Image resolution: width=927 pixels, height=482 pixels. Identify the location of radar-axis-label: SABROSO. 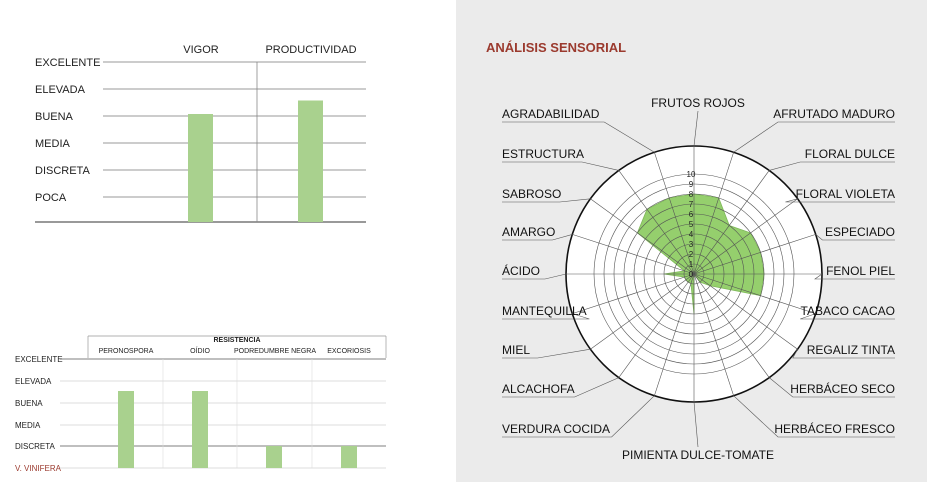
(531, 194).